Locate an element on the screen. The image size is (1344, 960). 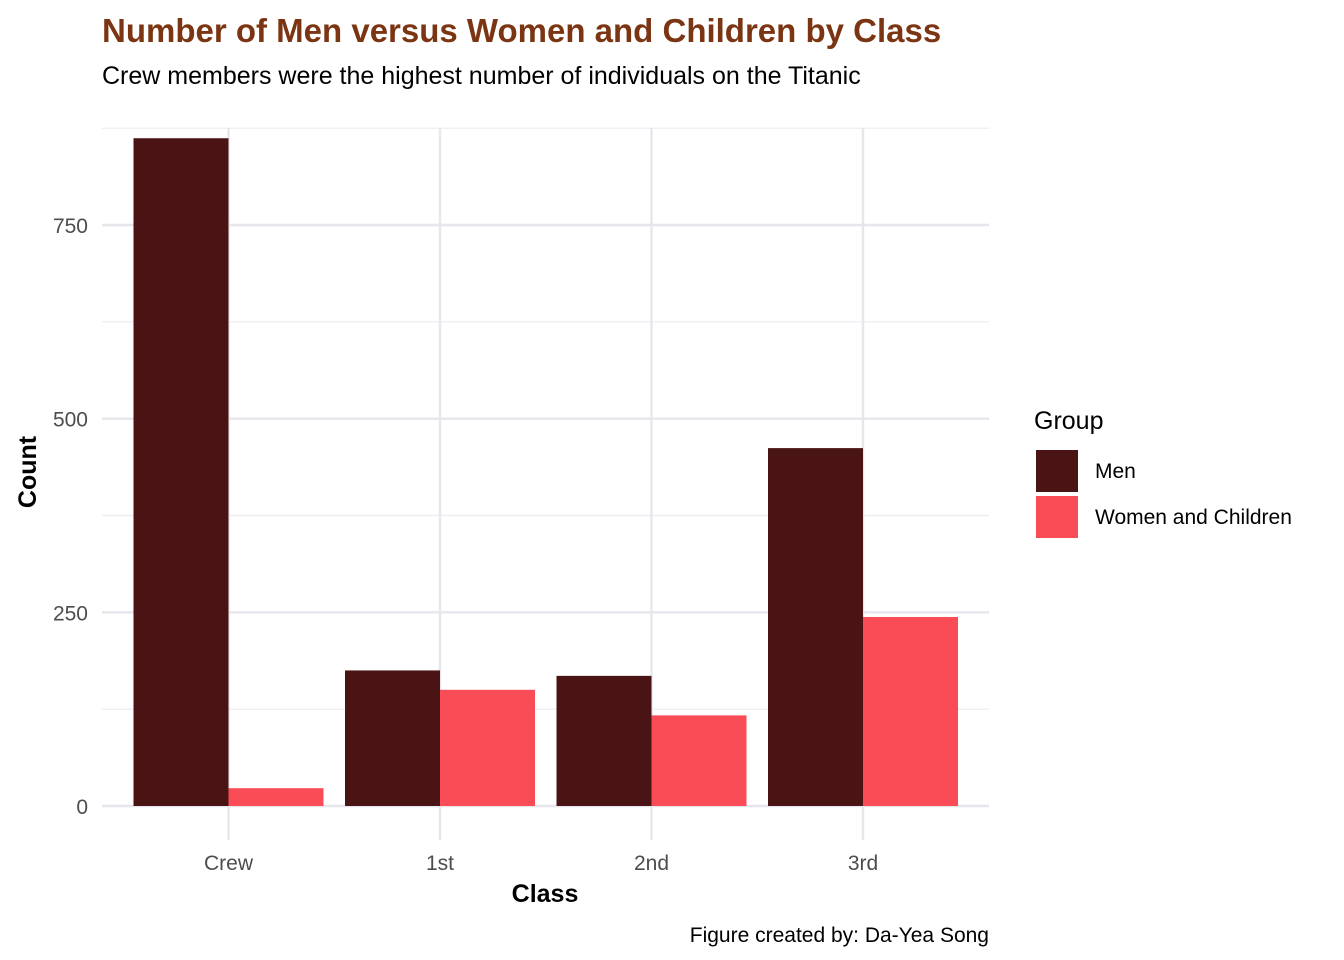
x-tick-label: 3rd is located at coordinates (863, 863).